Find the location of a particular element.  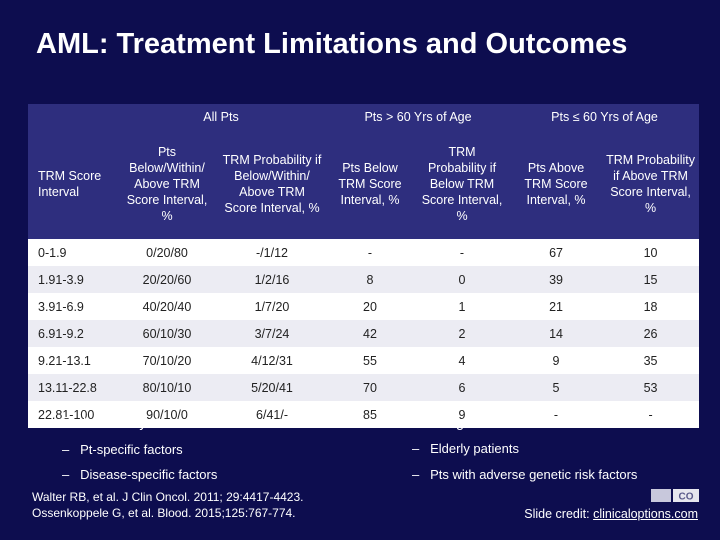

right-bullet: Poor long-term outcome is located at coordinates (467, 423).